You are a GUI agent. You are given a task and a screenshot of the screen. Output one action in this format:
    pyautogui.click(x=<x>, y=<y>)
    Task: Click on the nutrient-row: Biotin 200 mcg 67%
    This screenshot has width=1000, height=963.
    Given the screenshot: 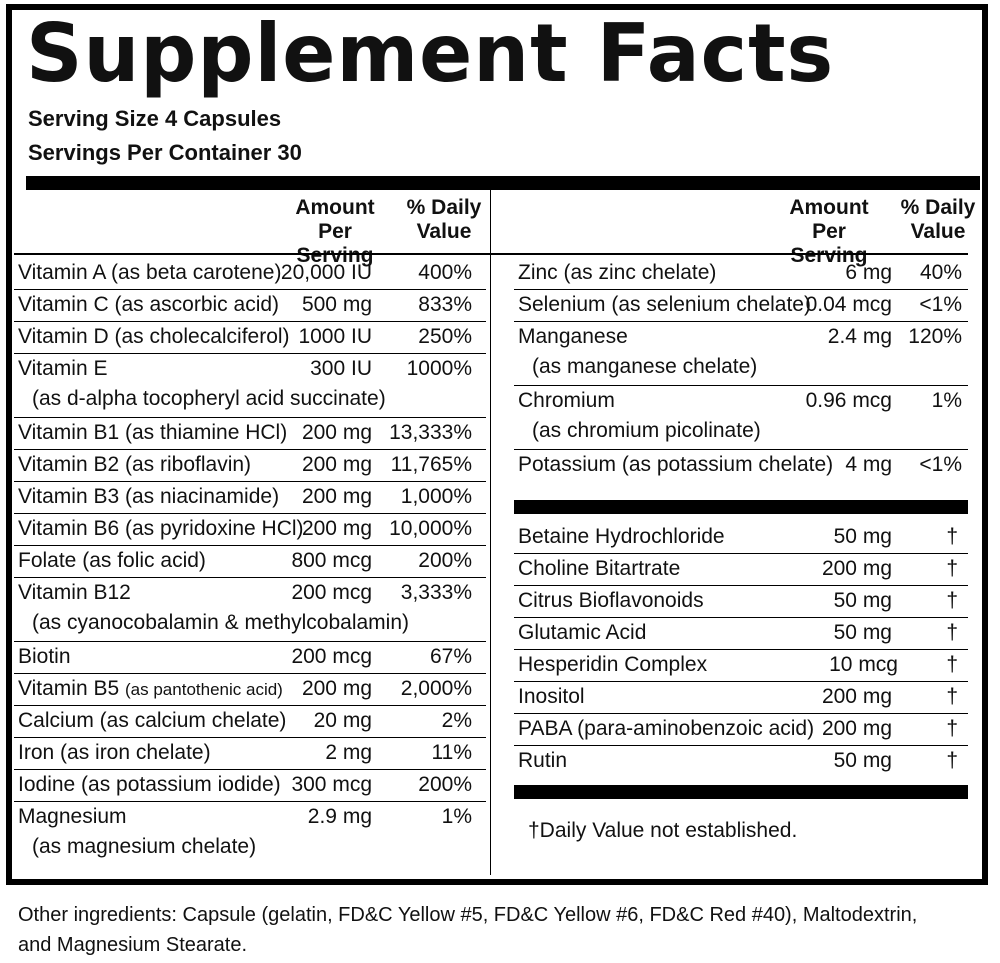 What is the action you would take?
    pyautogui.click(x=250, y=658)
    